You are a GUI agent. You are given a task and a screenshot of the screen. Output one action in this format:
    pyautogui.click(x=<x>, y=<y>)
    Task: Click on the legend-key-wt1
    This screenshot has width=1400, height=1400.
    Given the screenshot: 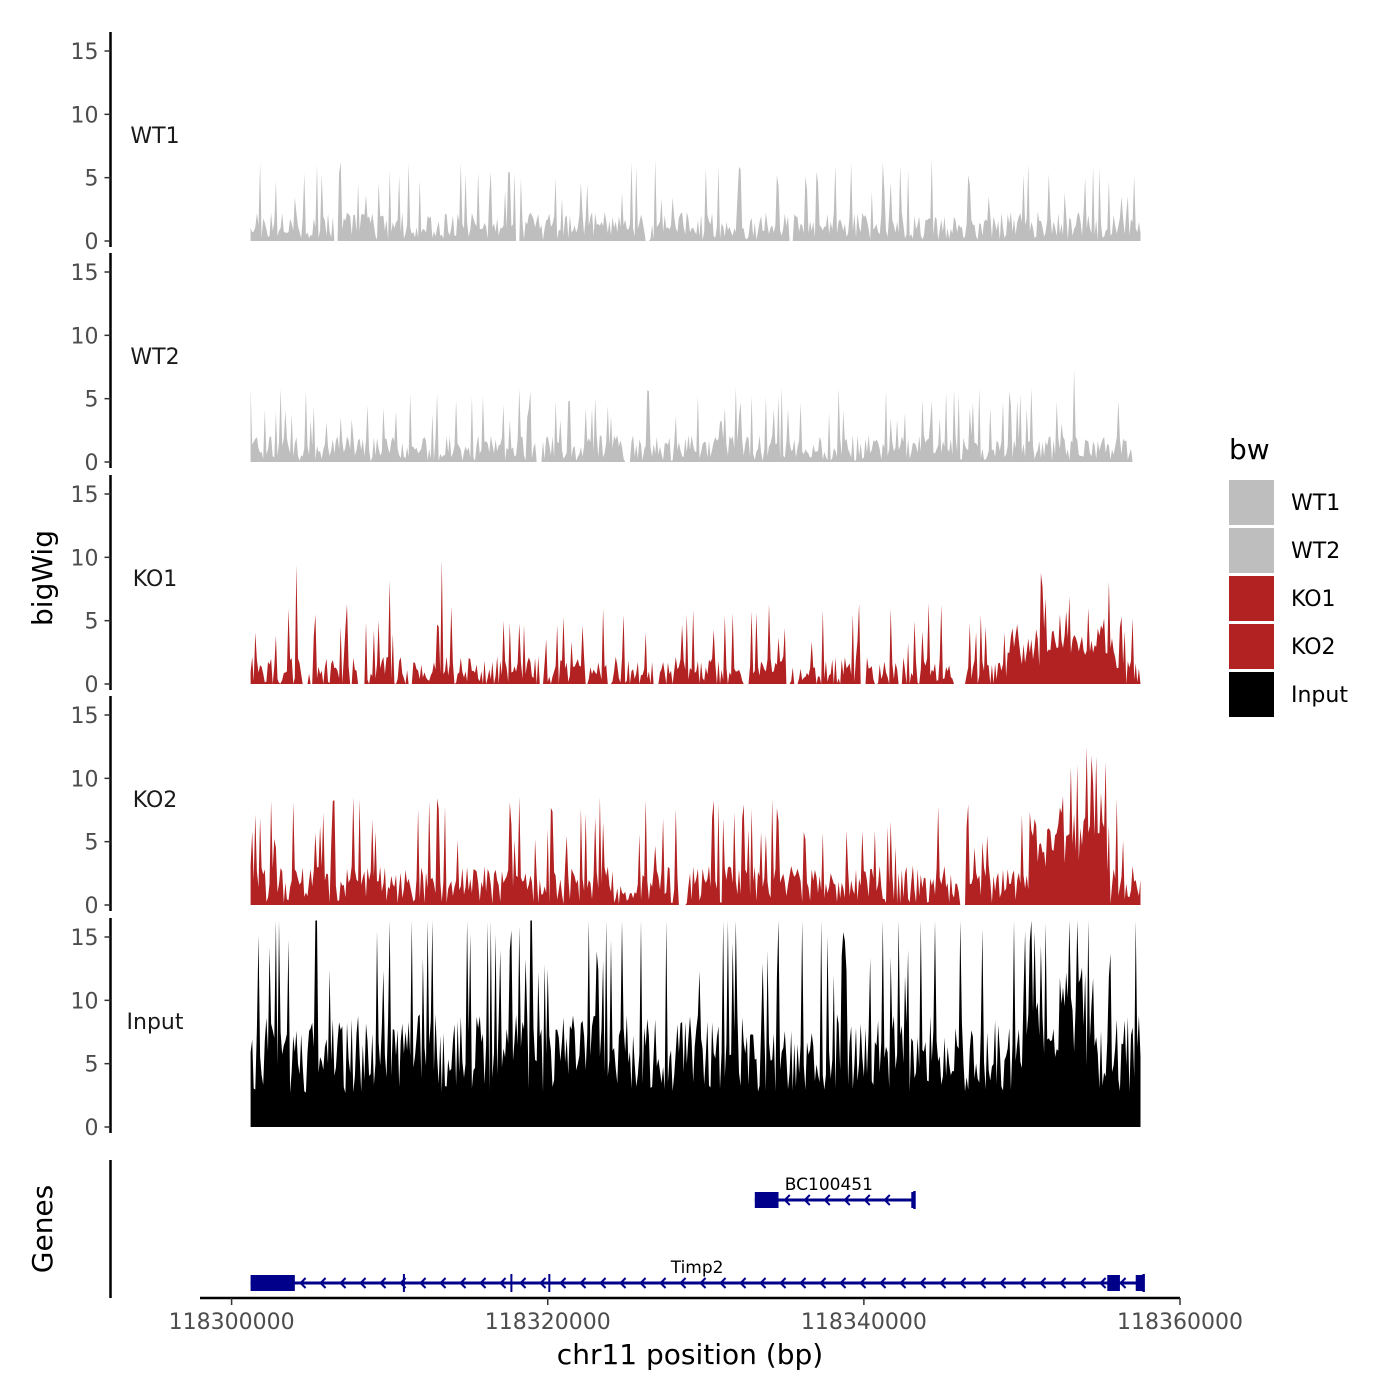 What is the action you would take?
    pyautogui.click(x=1251, y=502)
    